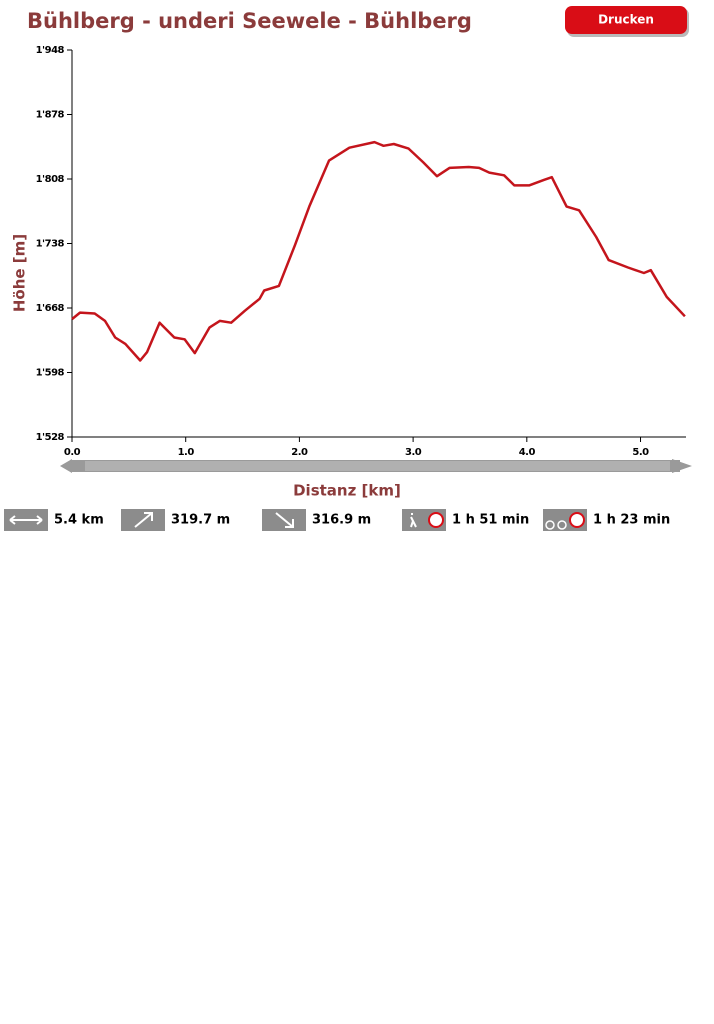 Image resolution: width=714 pixels, height=1024 pixels. Describe the element at coordinates (50, 115) in the screenshot. I see `y-tick-label: 1'878` at that location.